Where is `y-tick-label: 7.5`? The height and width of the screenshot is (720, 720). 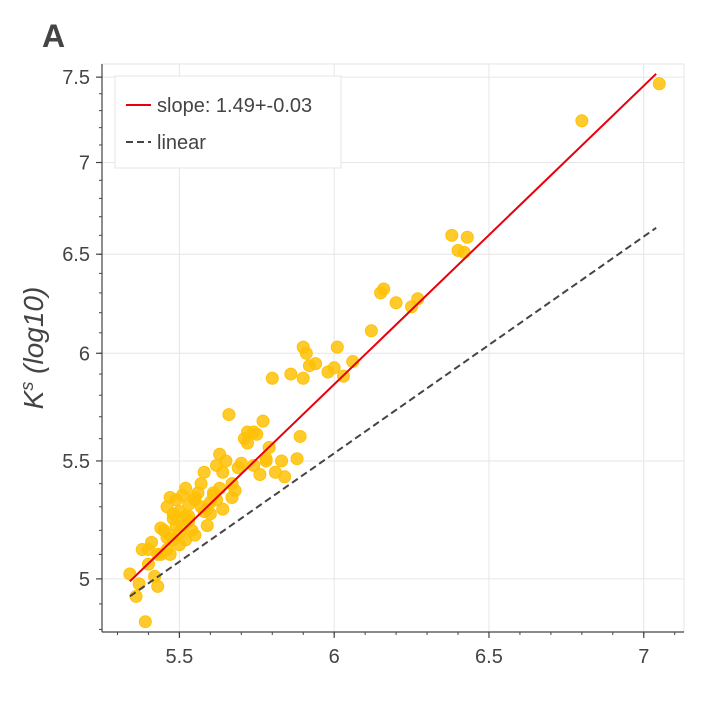
y-tick-label: 7.5 is located at coordinates (76, 78).